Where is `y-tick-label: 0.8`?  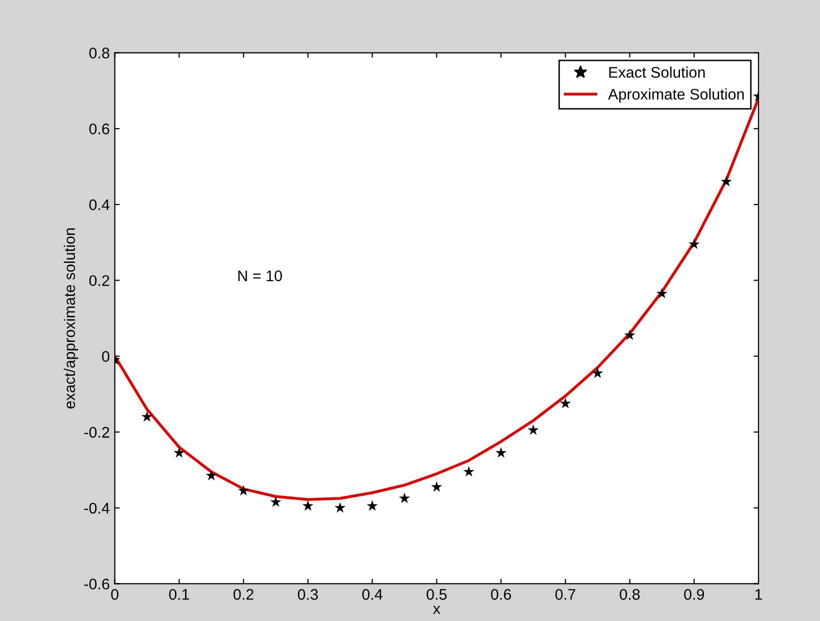
y-tick-label: 0.8 is located at coordinates (99, 53).